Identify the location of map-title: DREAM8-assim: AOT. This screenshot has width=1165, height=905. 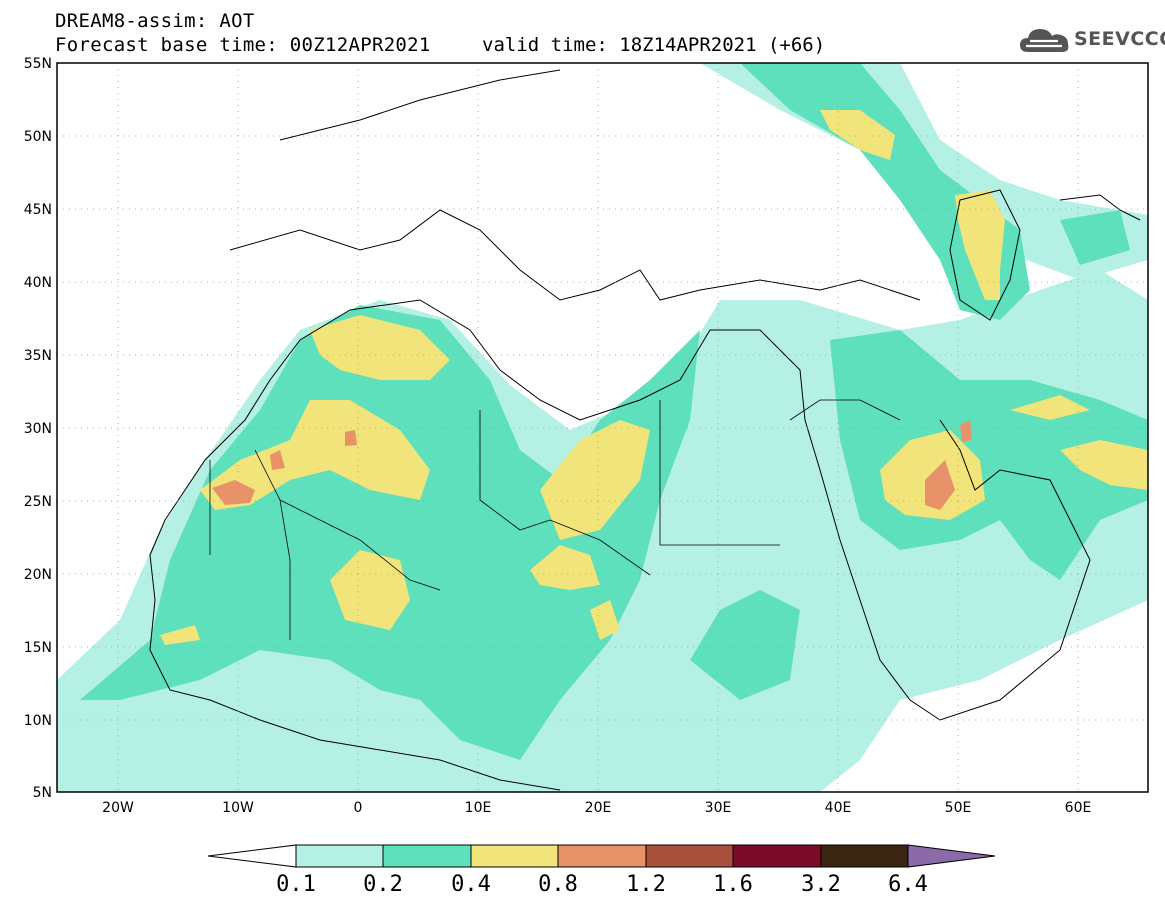
(155, 21).